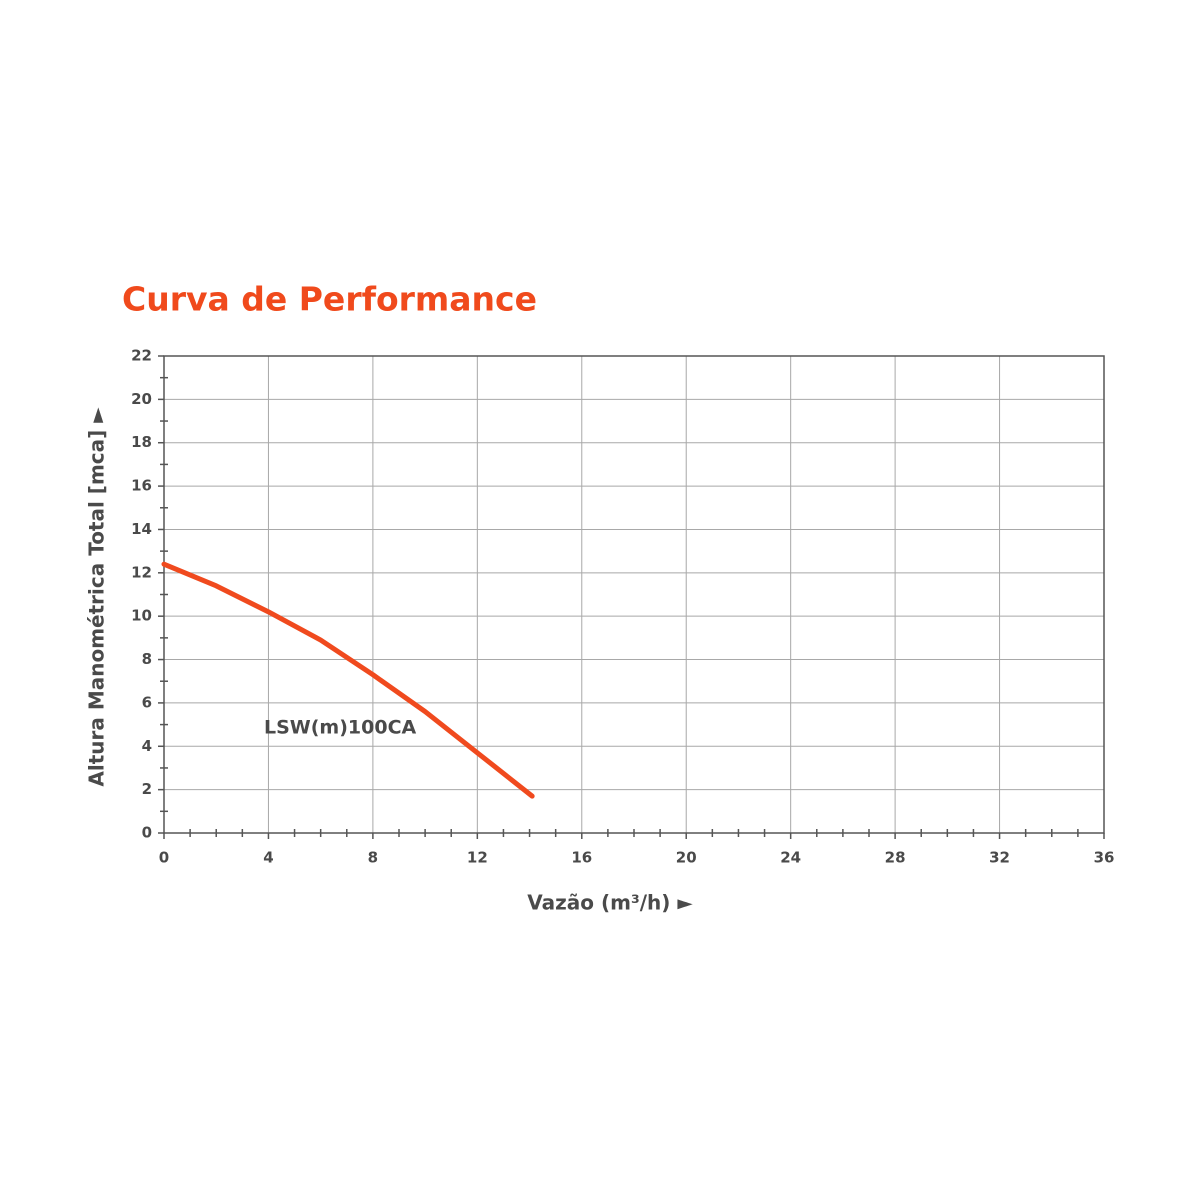 The height and width of the screenshot is (1200, 1200). Describe the element at coordinates (999, 858) in the screenshot. I see `x-tick-label: 32` at that location.